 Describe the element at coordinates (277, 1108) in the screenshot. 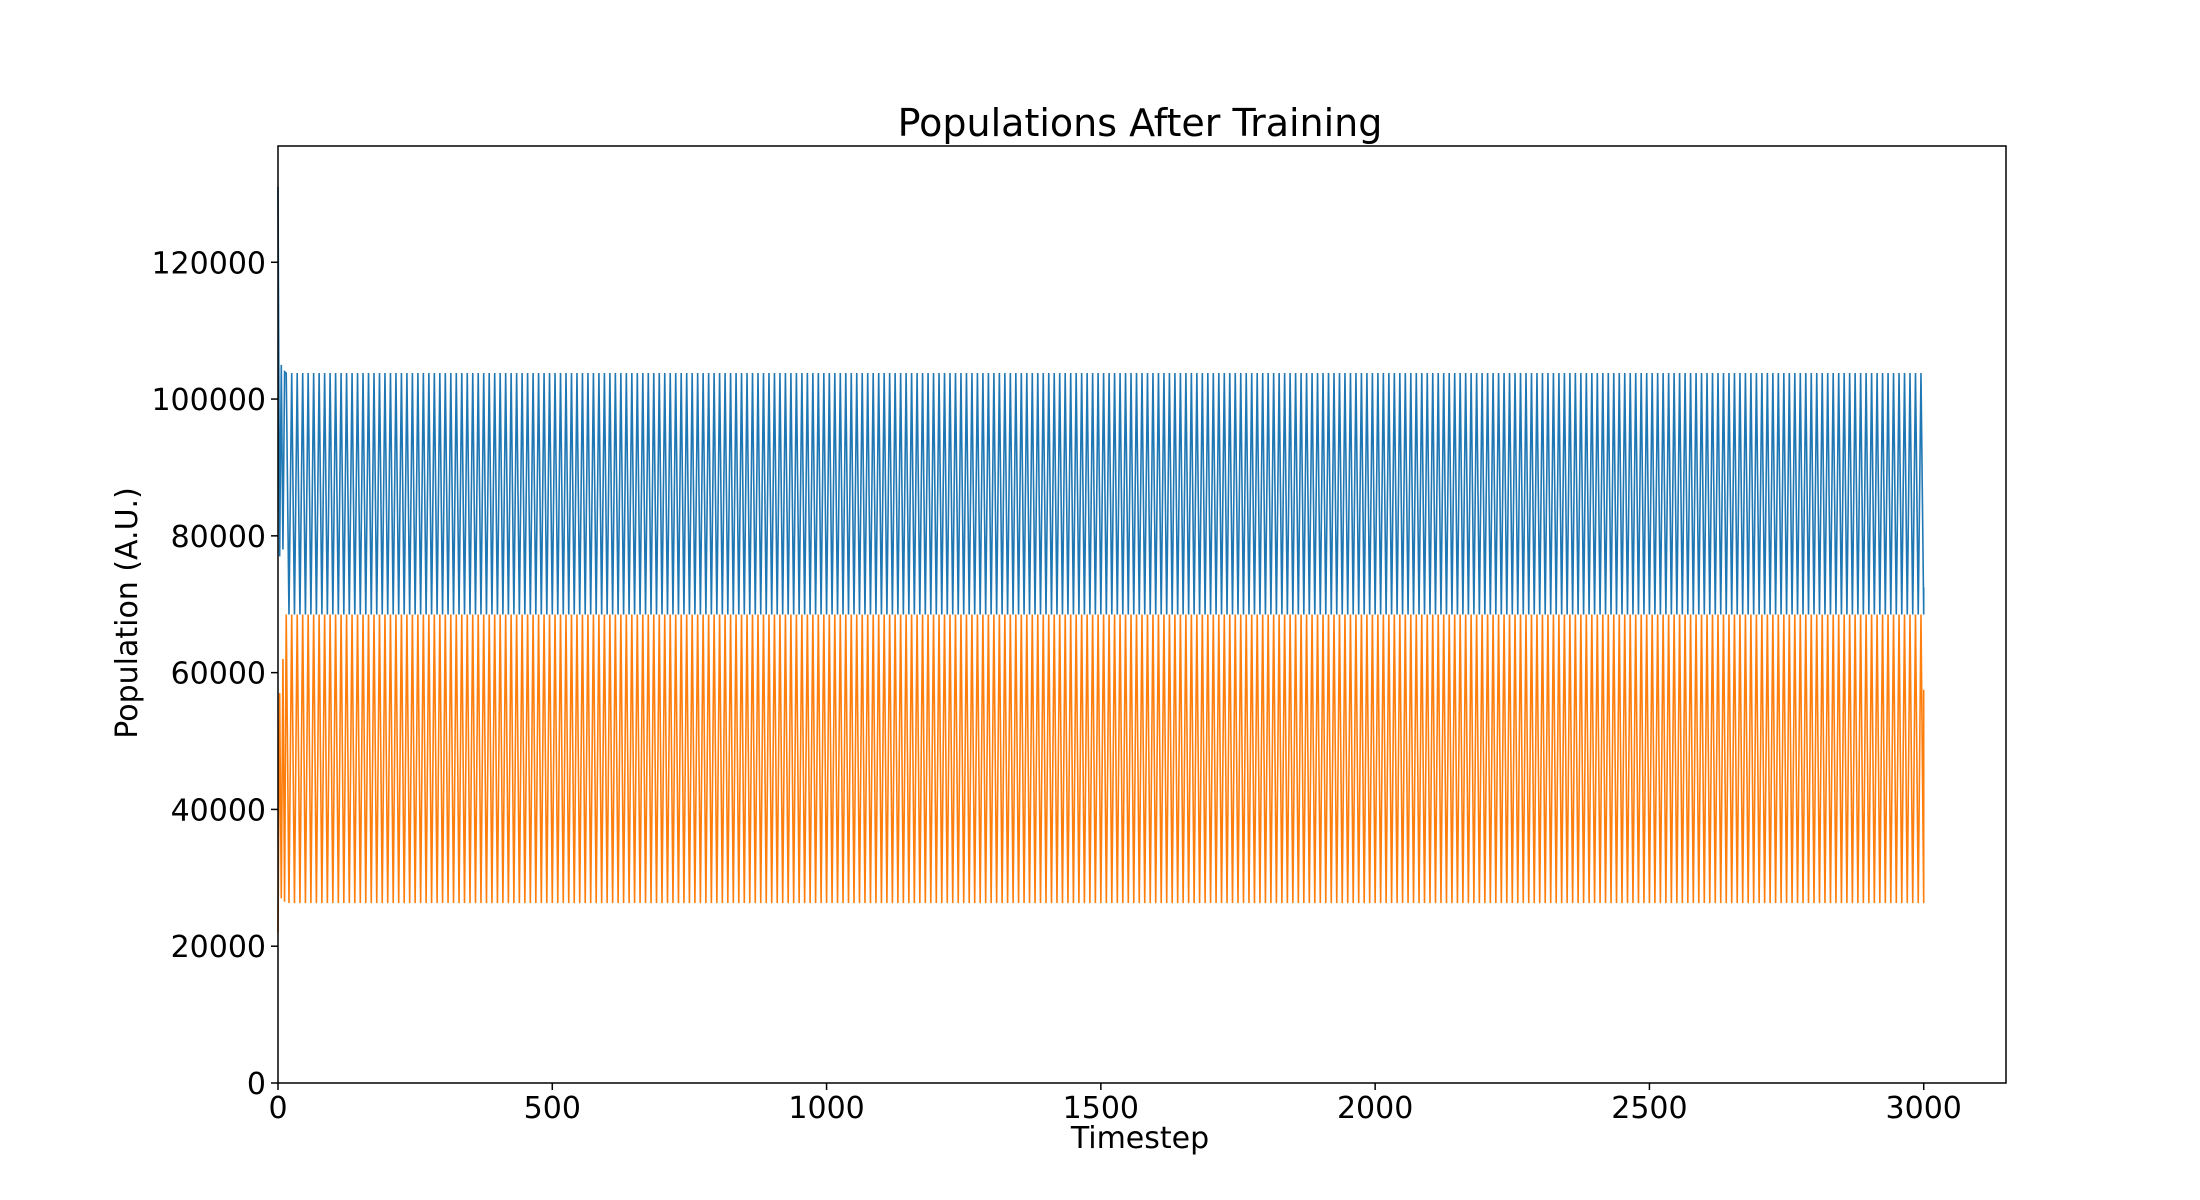

I see `x-tick-label: 0` at that location.